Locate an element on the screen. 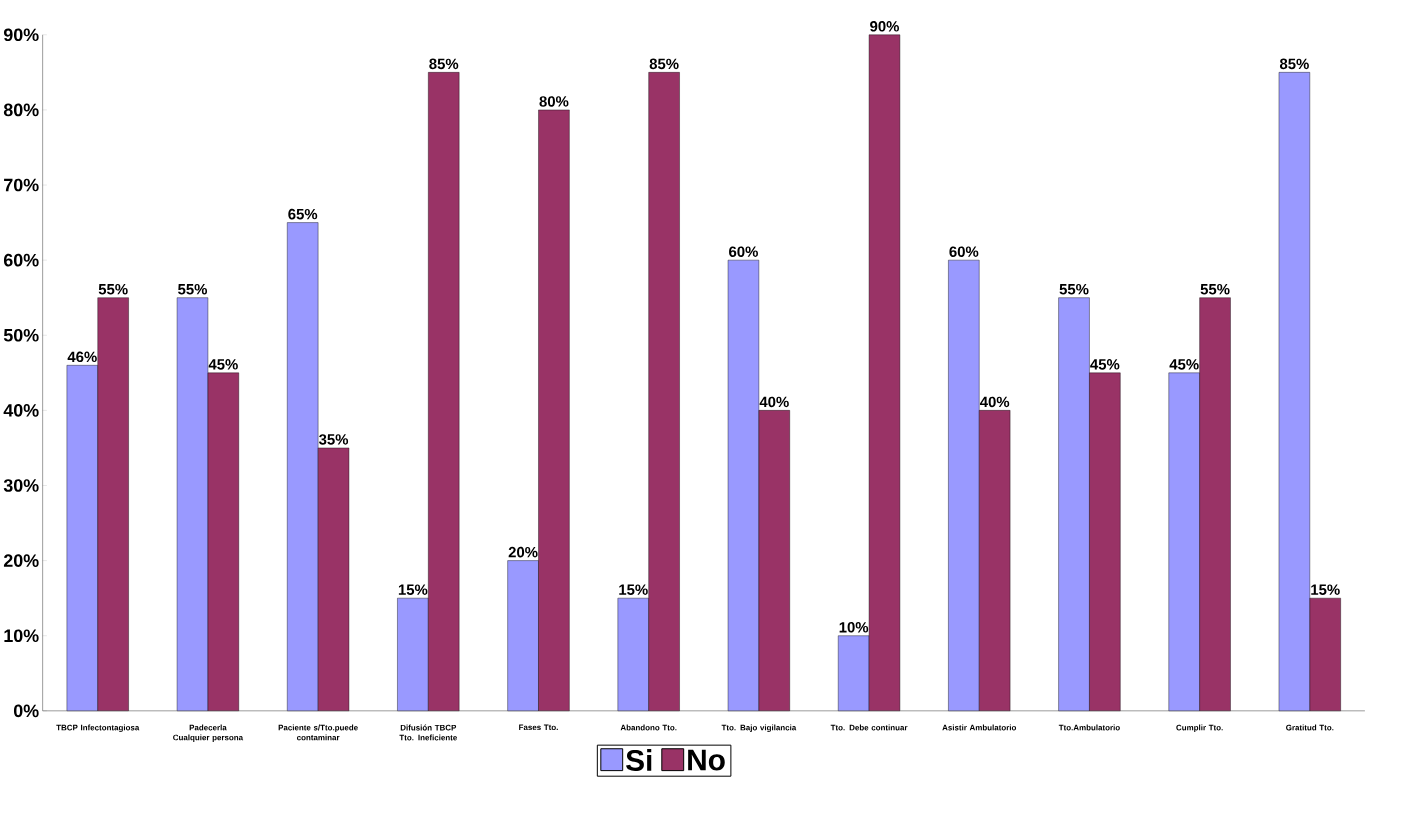  y-tick-label: 50% is located at coordinates (21, 335).